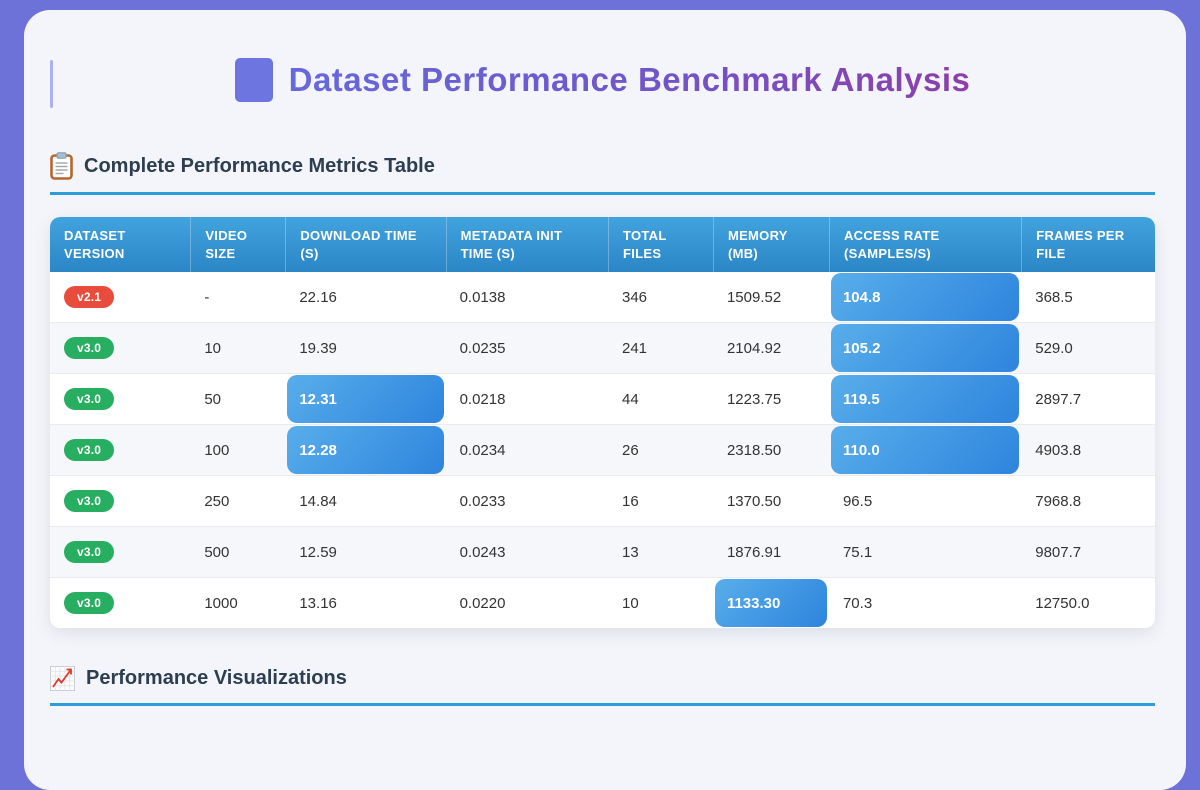  What do you see at coordinates (216, 678) in the screenshot?
I see `viz-section-title: Performance Visualizations` at bounding box center [216, 678].